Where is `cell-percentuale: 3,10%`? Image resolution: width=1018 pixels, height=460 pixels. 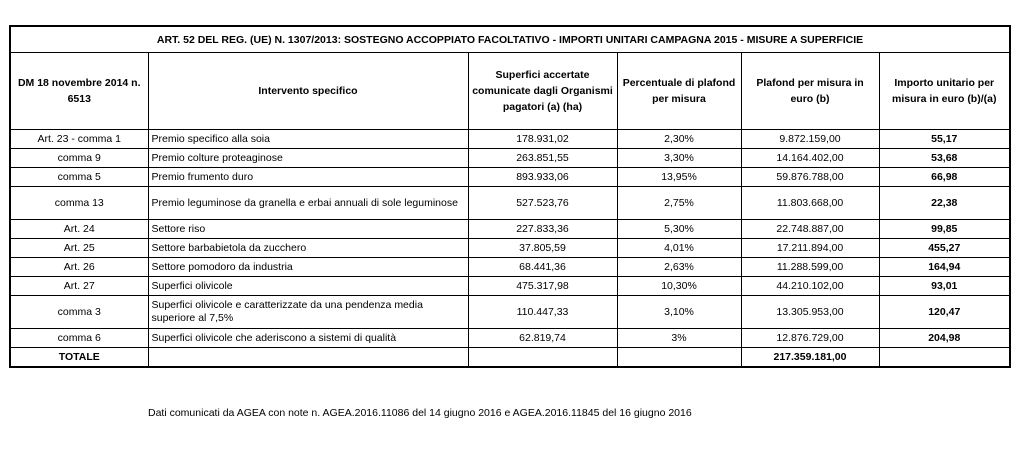 cell-percentuale: 3,10% is located at coordinates (679, 312).